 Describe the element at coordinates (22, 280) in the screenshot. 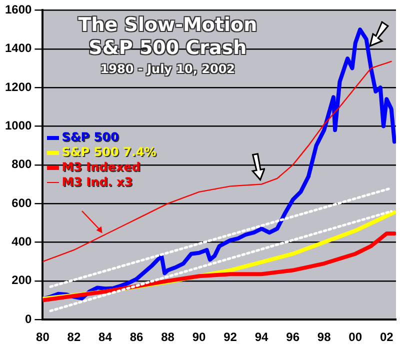

I see `y-tick-label: 200` at that location.